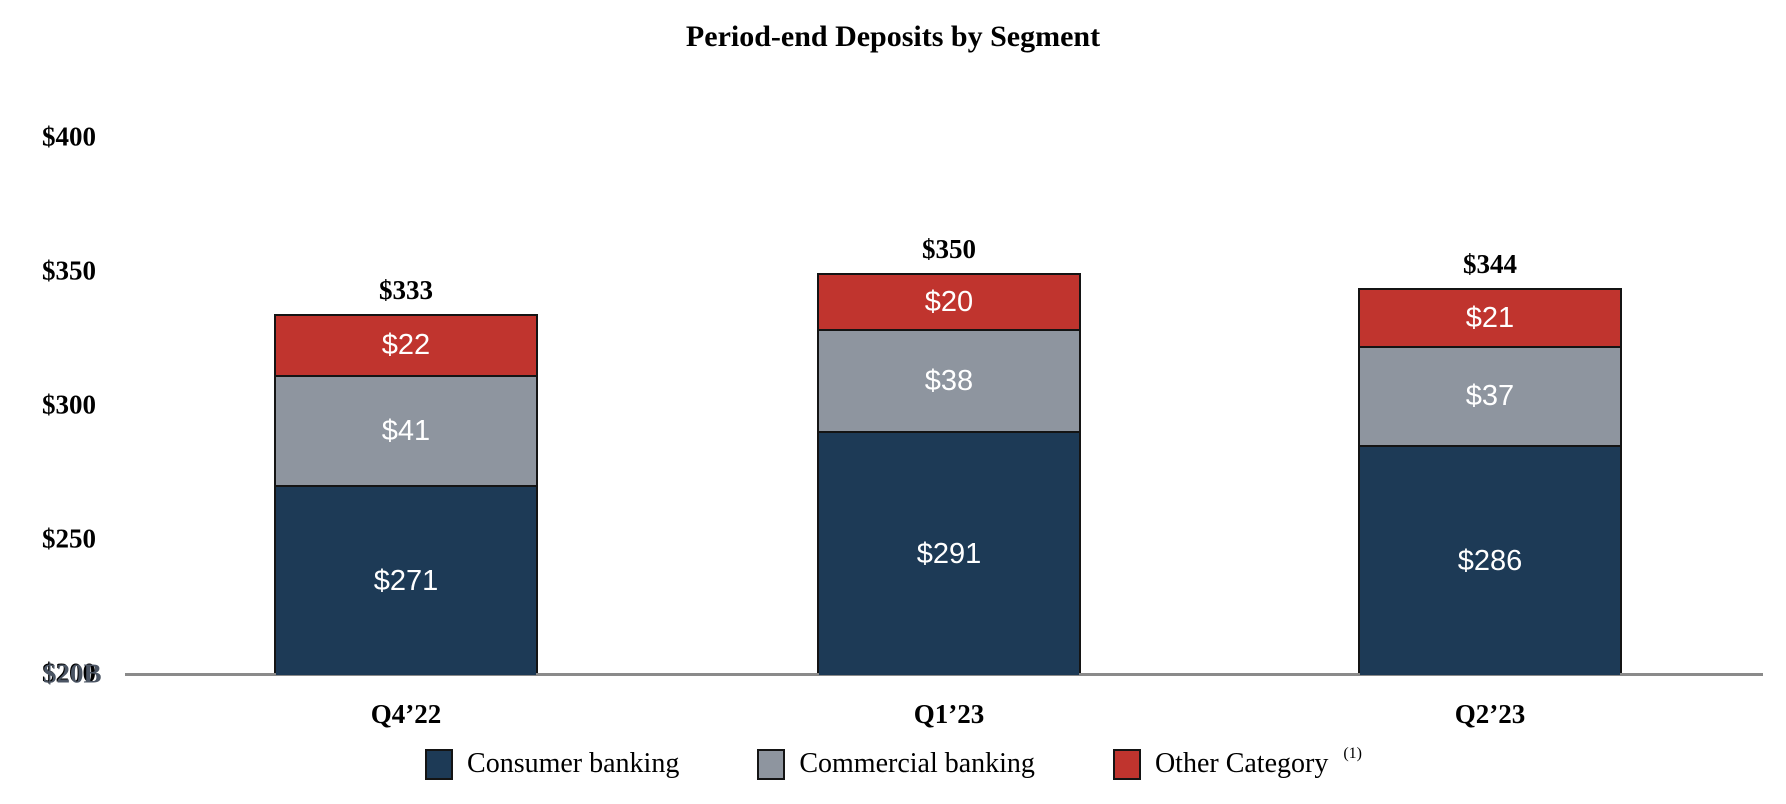  Describe the element at coordinates (1126, 764) in the screenshot. I see `legend-swatch-other-category` at that location.